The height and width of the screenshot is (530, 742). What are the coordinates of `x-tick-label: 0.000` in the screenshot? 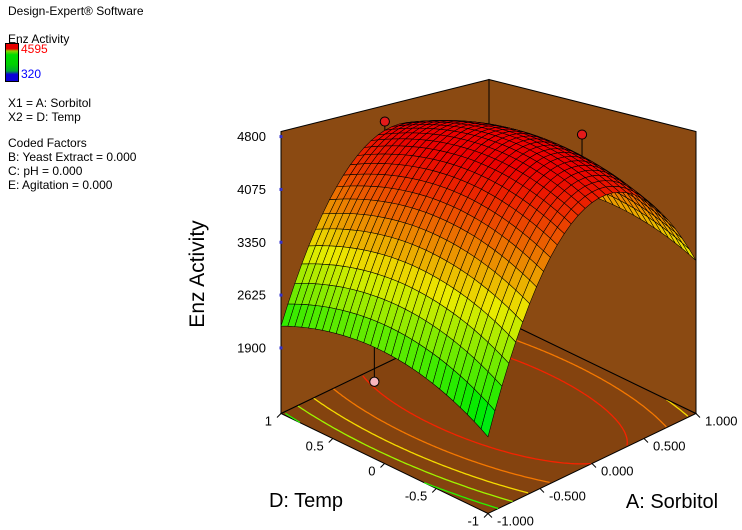 It's located at (617, 471).